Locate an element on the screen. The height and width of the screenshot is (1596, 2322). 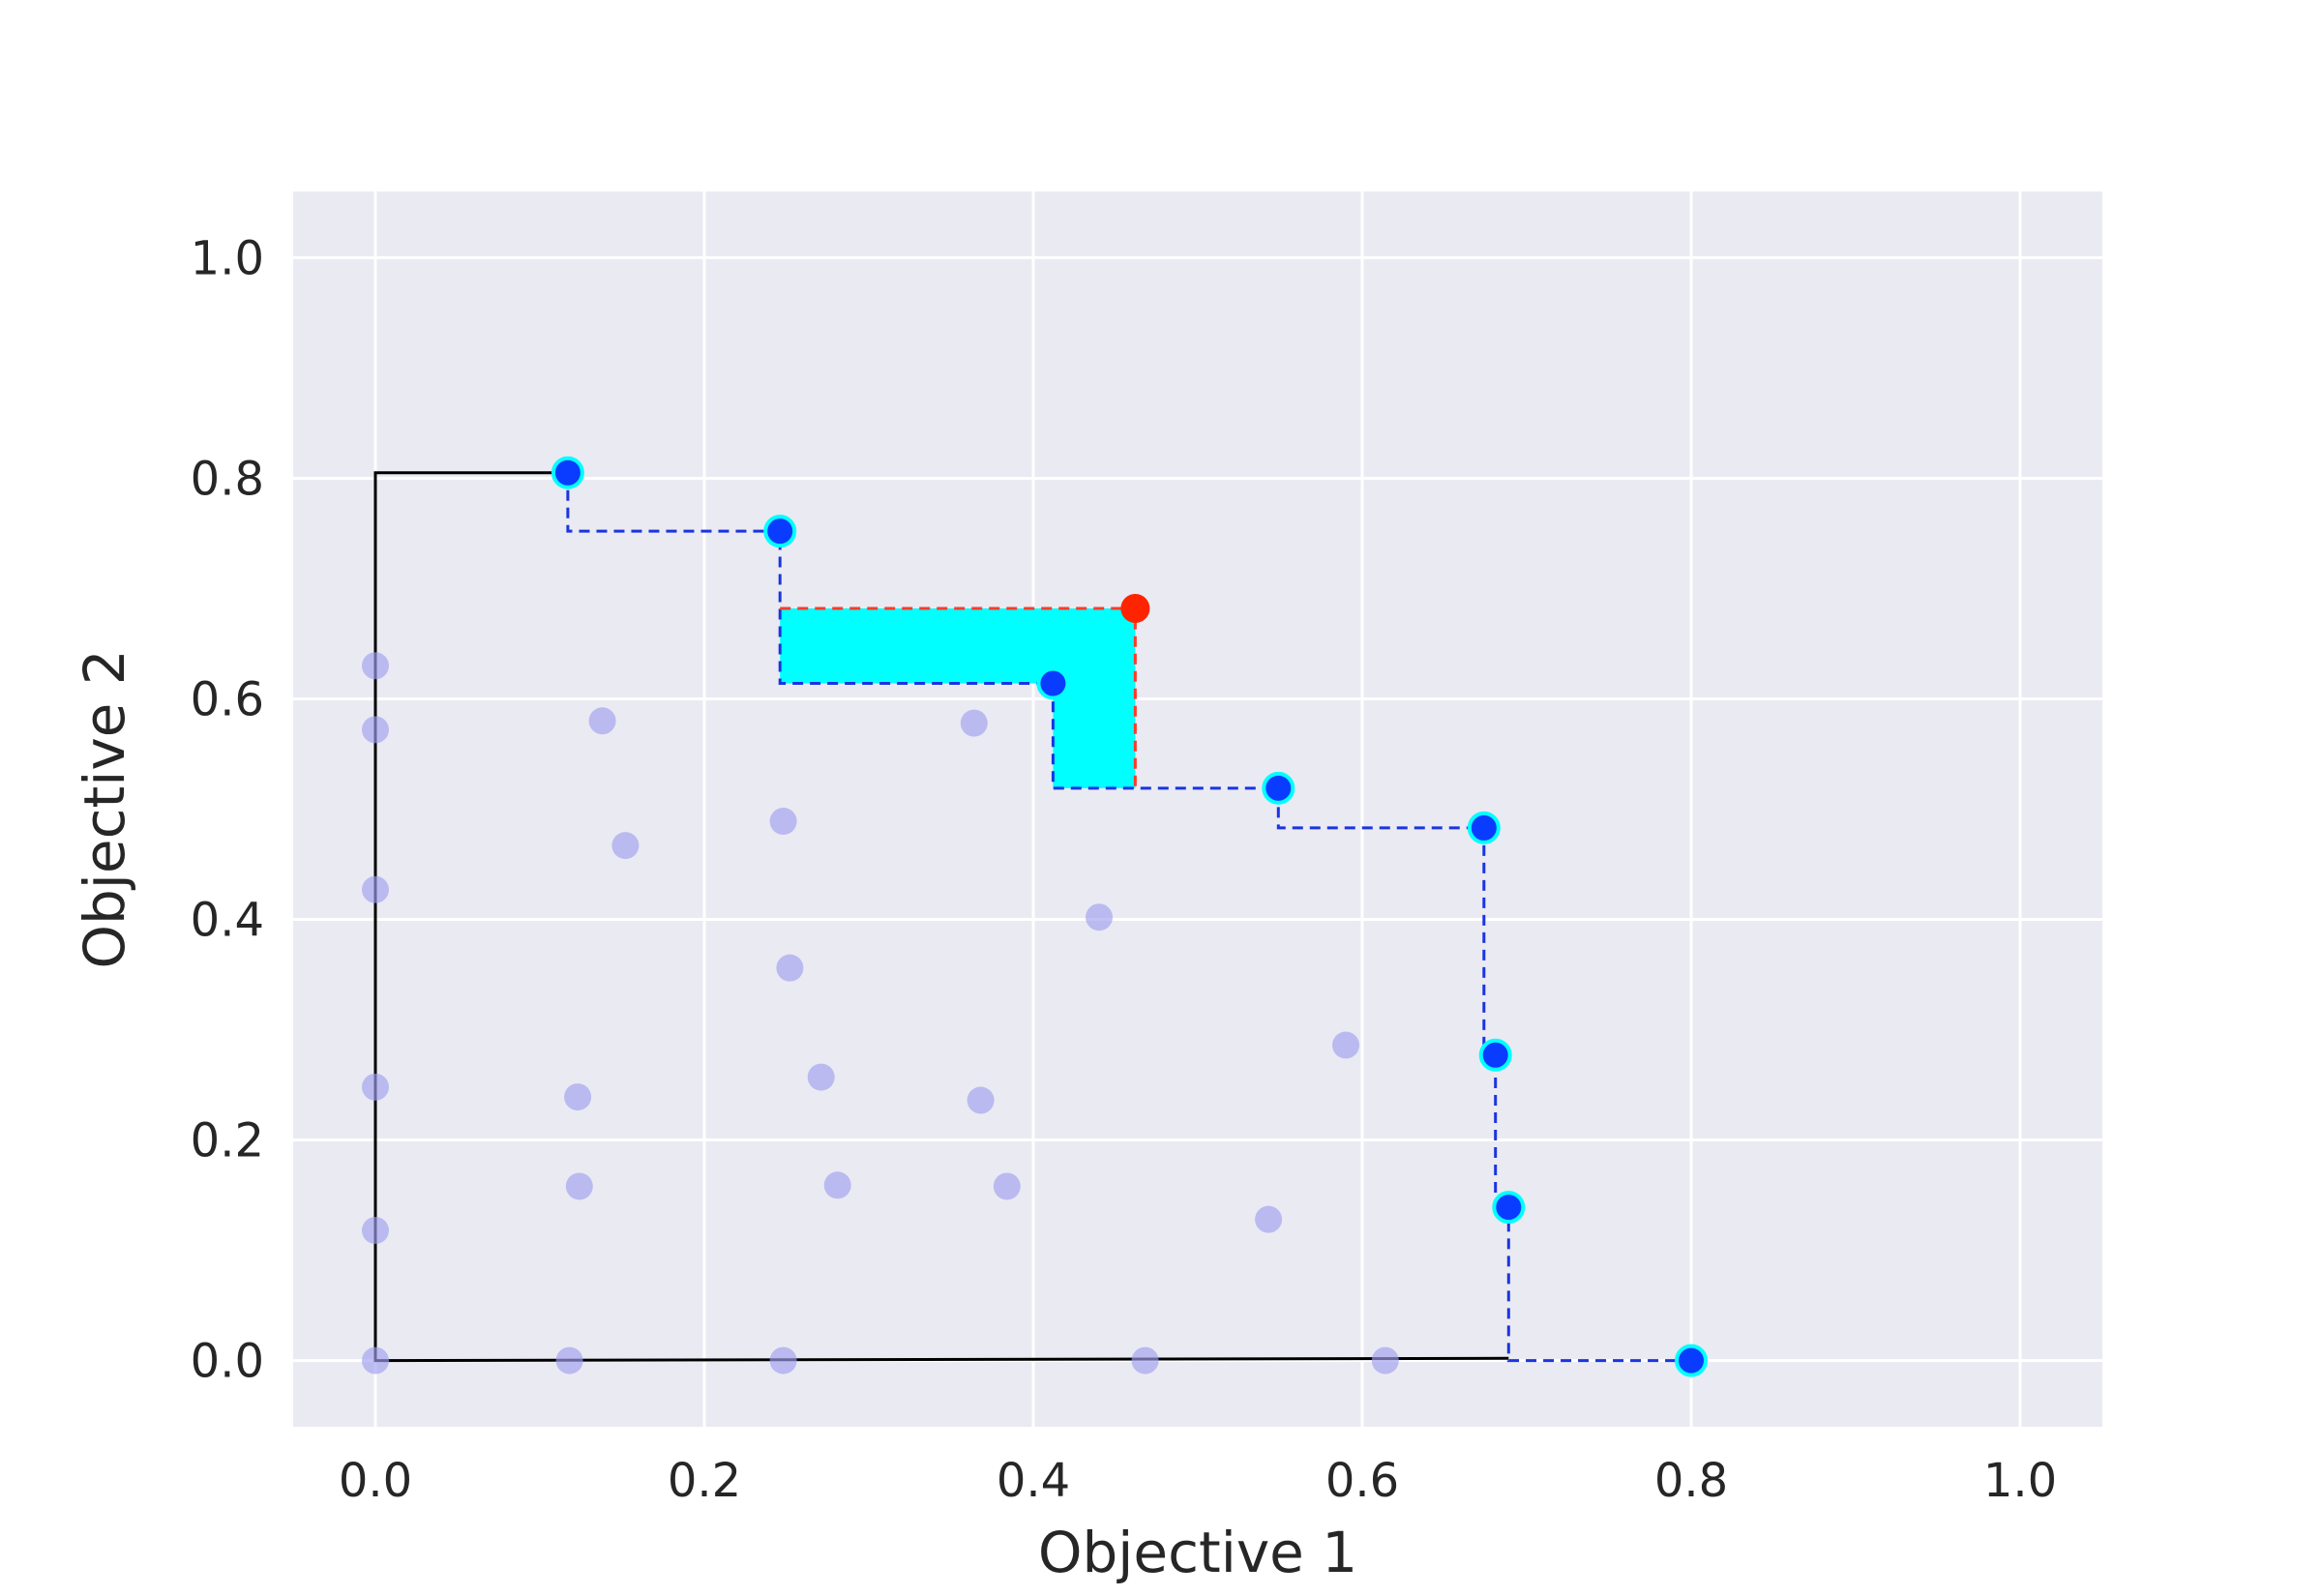
x-tick-label: 0.8 is located at coordinates (1691, 1481).